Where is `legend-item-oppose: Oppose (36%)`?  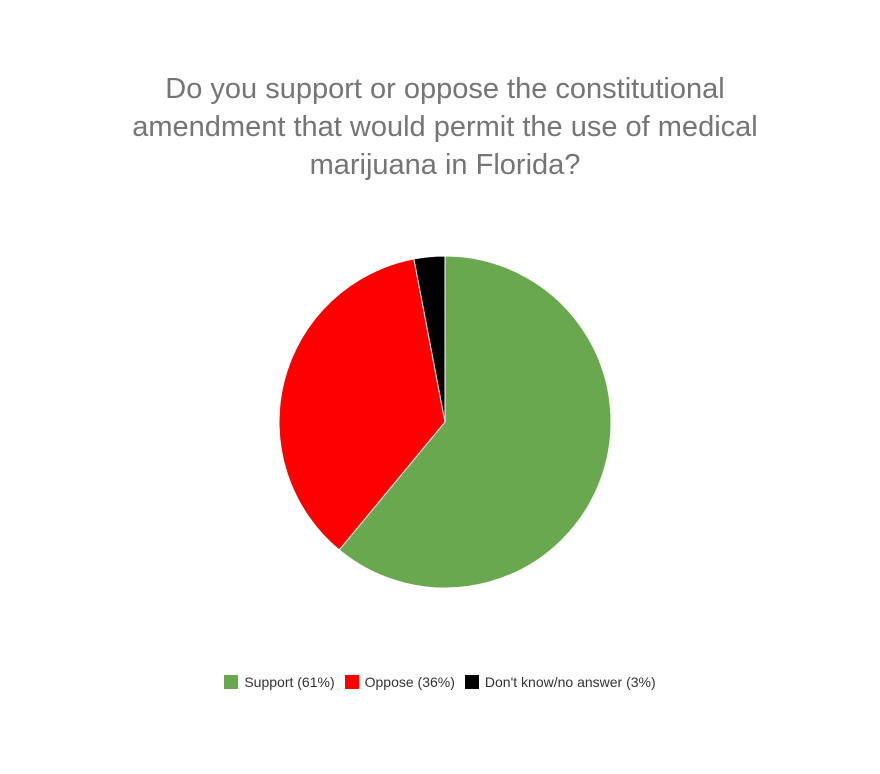 legend-item-oppose: Oppose (36%) is located at coordinates (399, 682).